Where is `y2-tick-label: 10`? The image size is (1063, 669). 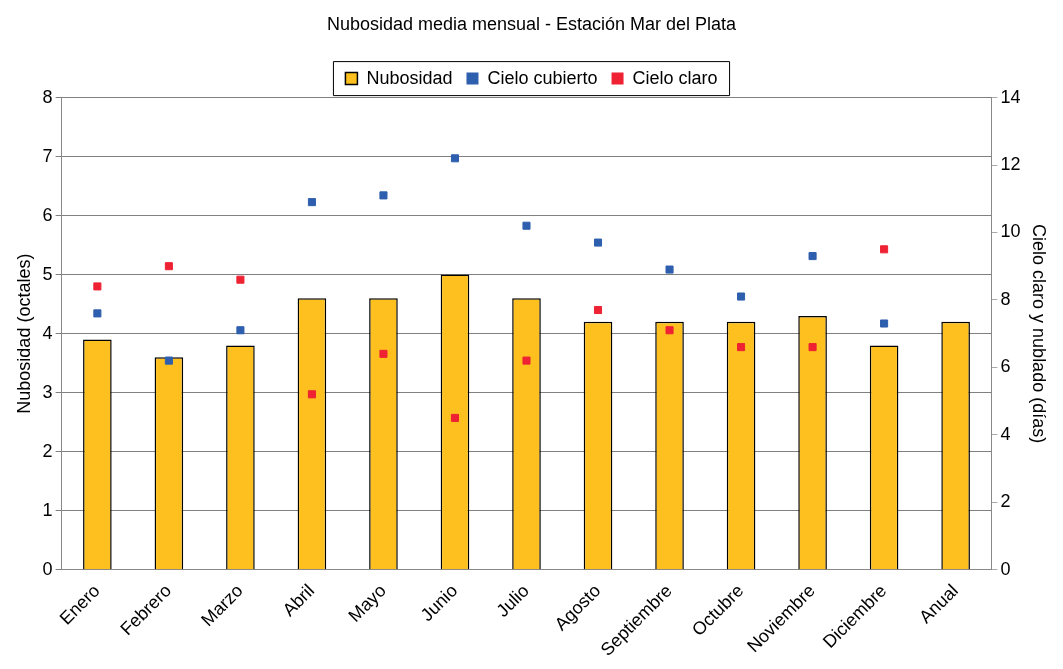 y2-tick-label: 10 is located at coordinates (1010, 231).